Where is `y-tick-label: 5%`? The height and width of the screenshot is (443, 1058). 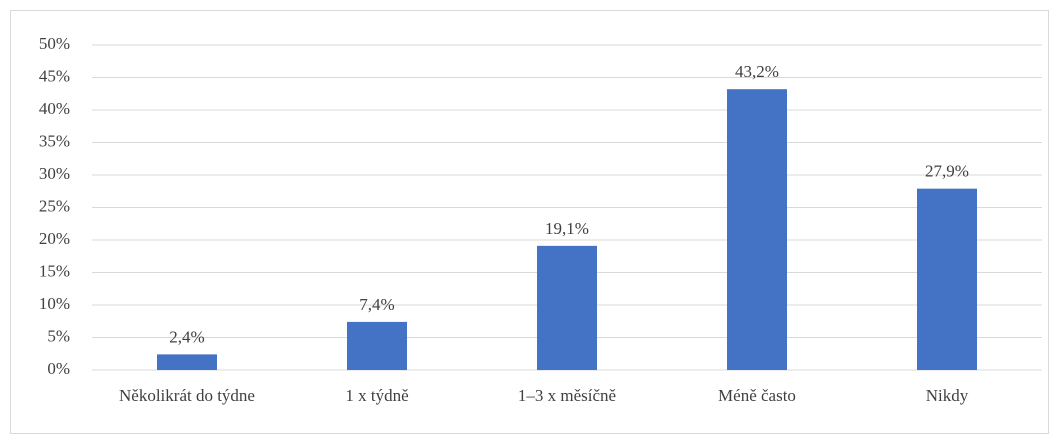 y-tick-label: 5% is located at coordinates (58, 335).